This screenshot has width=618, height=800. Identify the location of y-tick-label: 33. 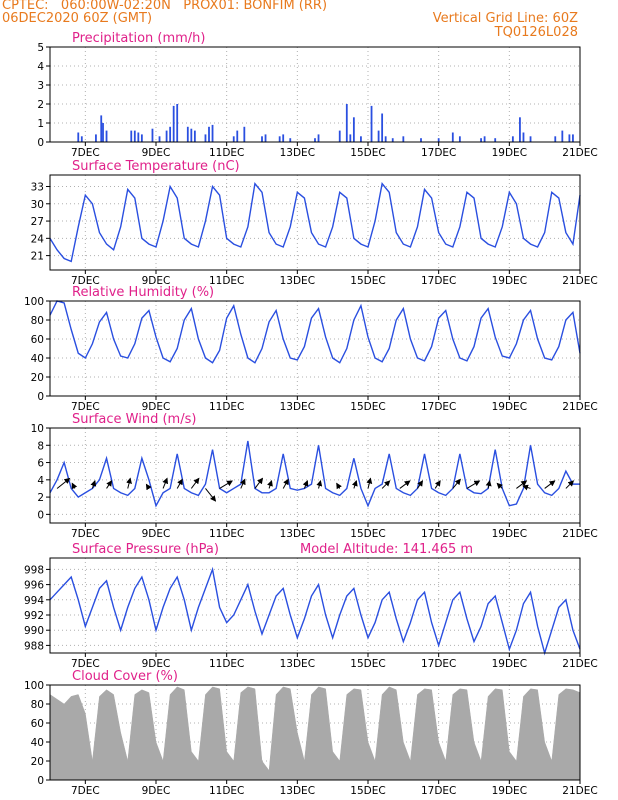
(37, 188).